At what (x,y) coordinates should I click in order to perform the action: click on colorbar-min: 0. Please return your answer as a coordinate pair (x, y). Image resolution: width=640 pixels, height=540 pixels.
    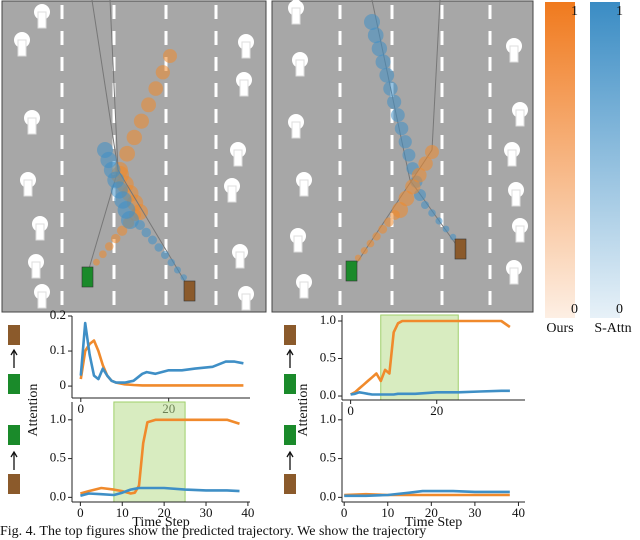
    Looking at the image, I should click on (574, 309).